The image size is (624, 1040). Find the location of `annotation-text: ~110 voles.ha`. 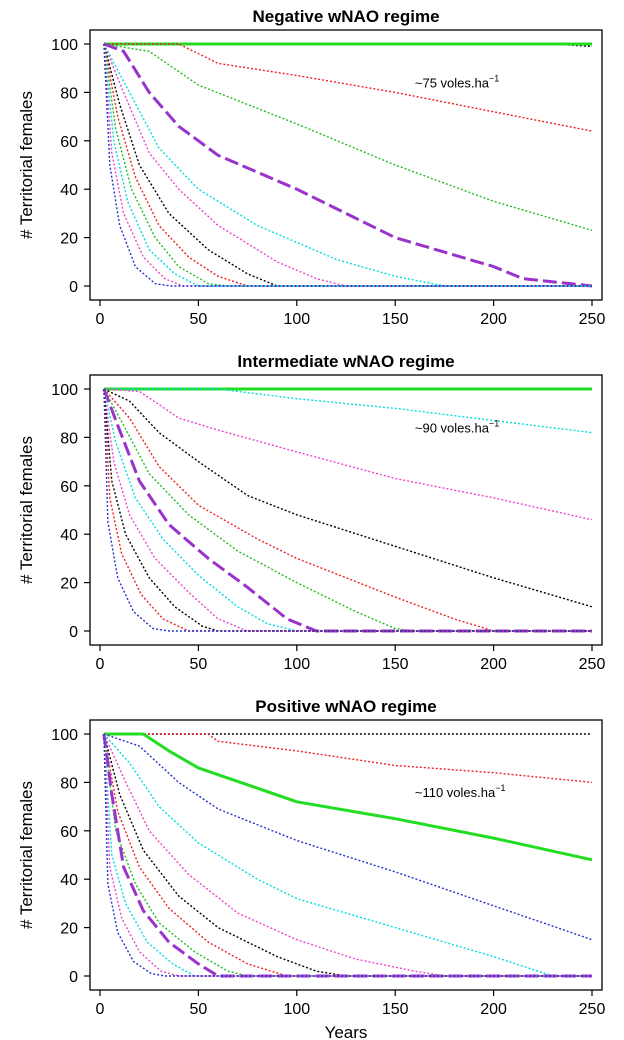

annotation-text: ~110 voles.ha is located at coordinates (455, 792).